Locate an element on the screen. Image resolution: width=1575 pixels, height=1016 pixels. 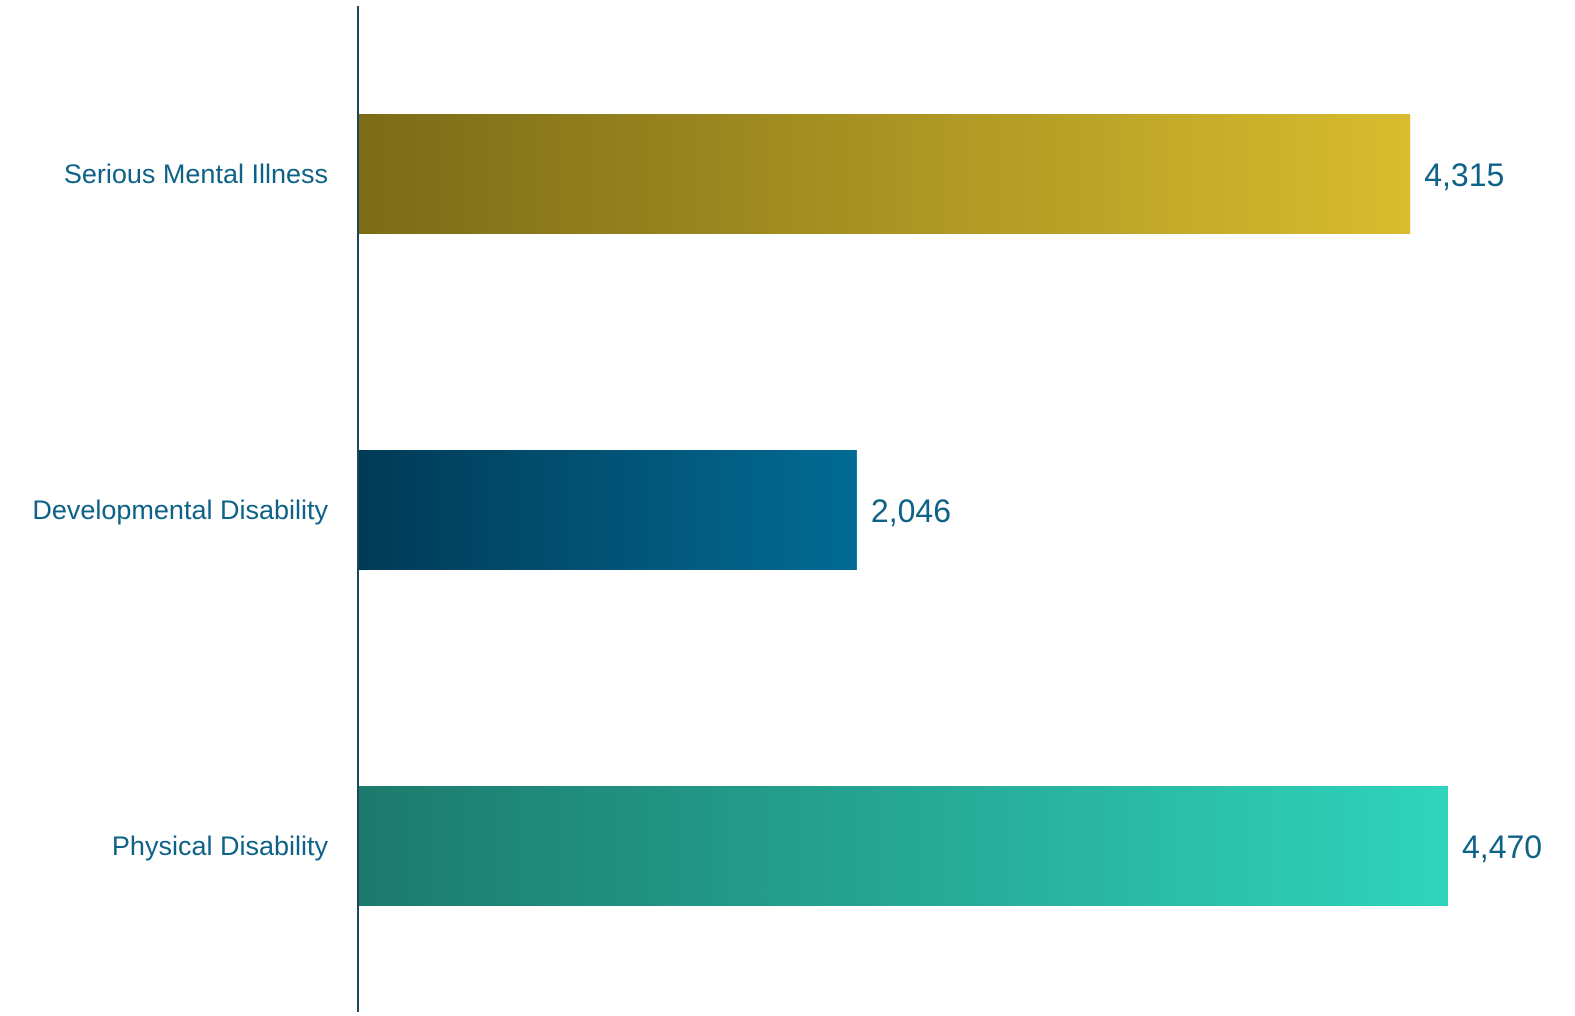
value-label-serious-mental-illness: 4,315 is located at coordinates (1464, 175).